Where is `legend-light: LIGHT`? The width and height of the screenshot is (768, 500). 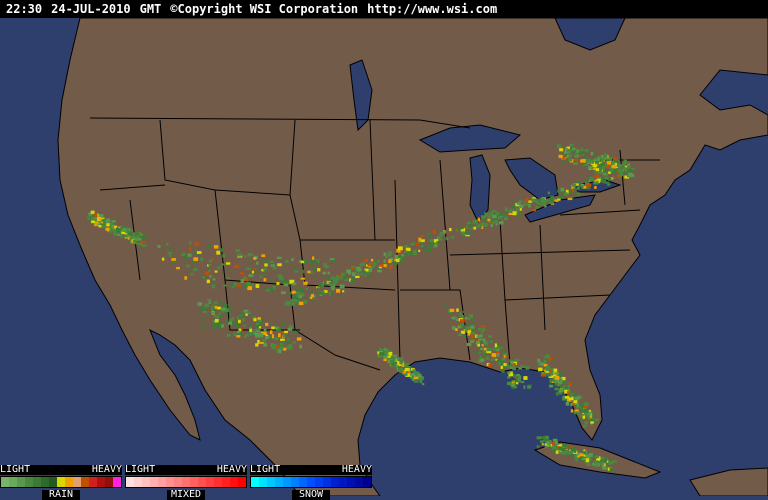
legend-light: LIGHT is located at coordinates (15, 469).